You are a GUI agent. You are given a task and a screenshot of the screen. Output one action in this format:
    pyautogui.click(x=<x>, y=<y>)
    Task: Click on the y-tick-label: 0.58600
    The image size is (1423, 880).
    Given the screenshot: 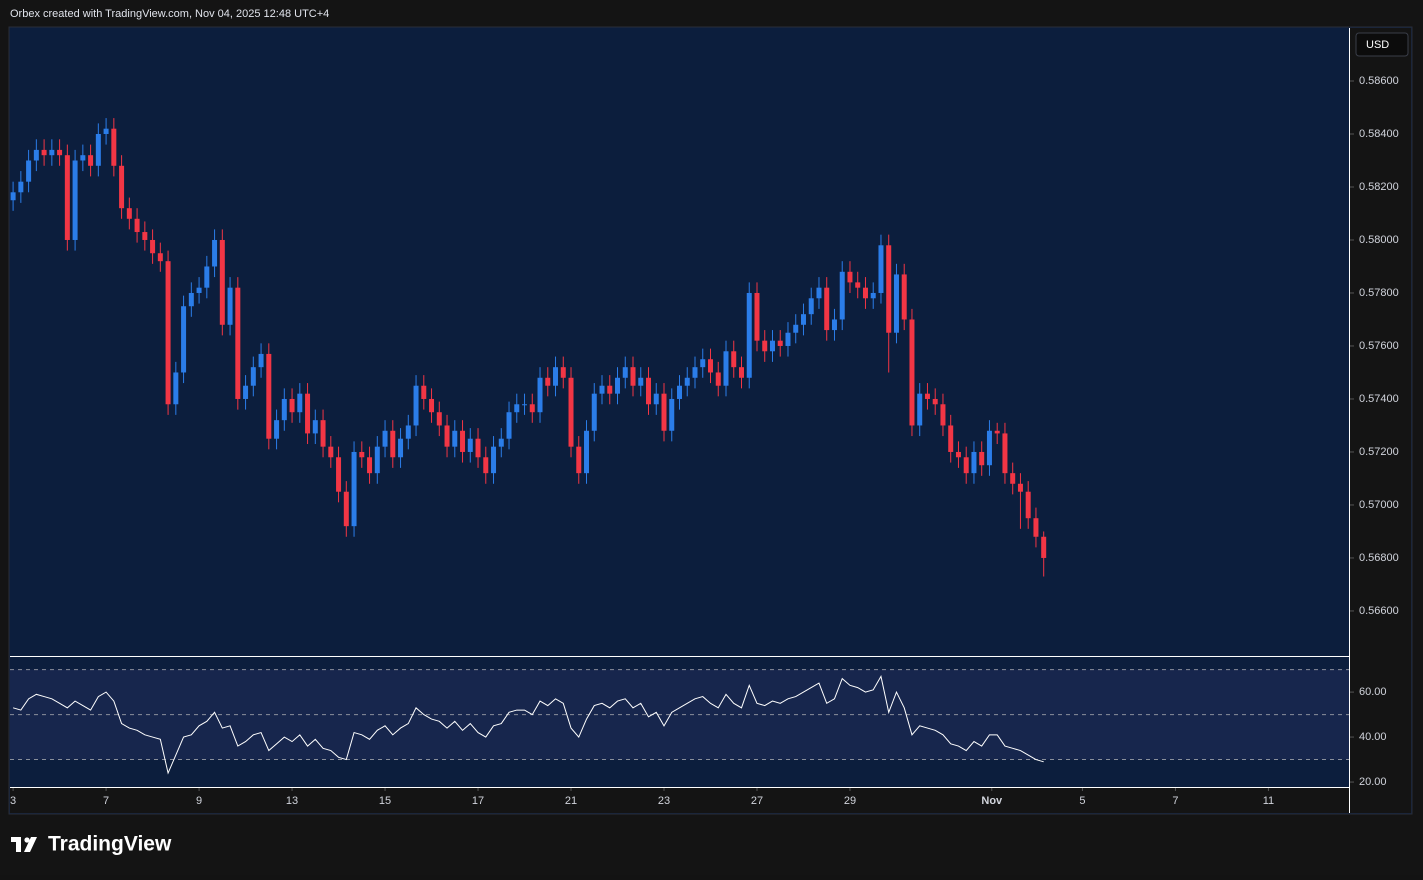 What is the action you would take?
    pyautogui.click(x=1379, y=81)
    